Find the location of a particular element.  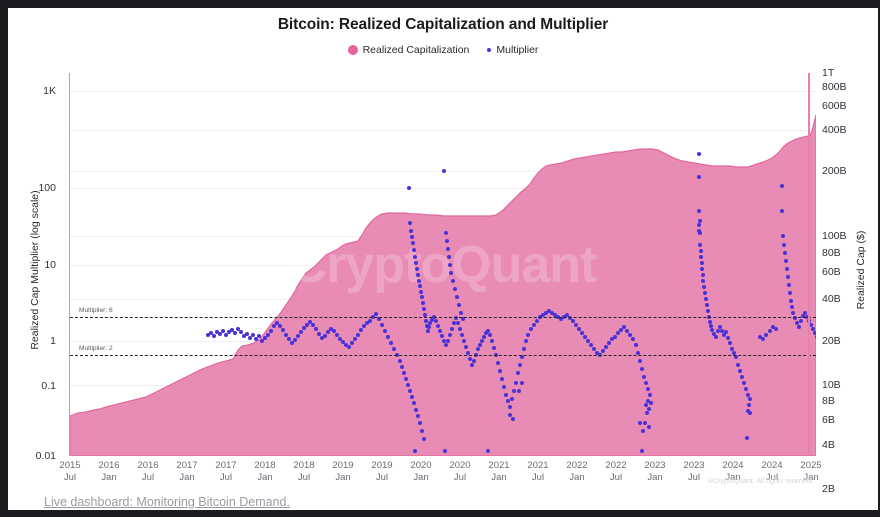

right-axis-title: Realized Cap ($) is located at coordinates (861, 270).